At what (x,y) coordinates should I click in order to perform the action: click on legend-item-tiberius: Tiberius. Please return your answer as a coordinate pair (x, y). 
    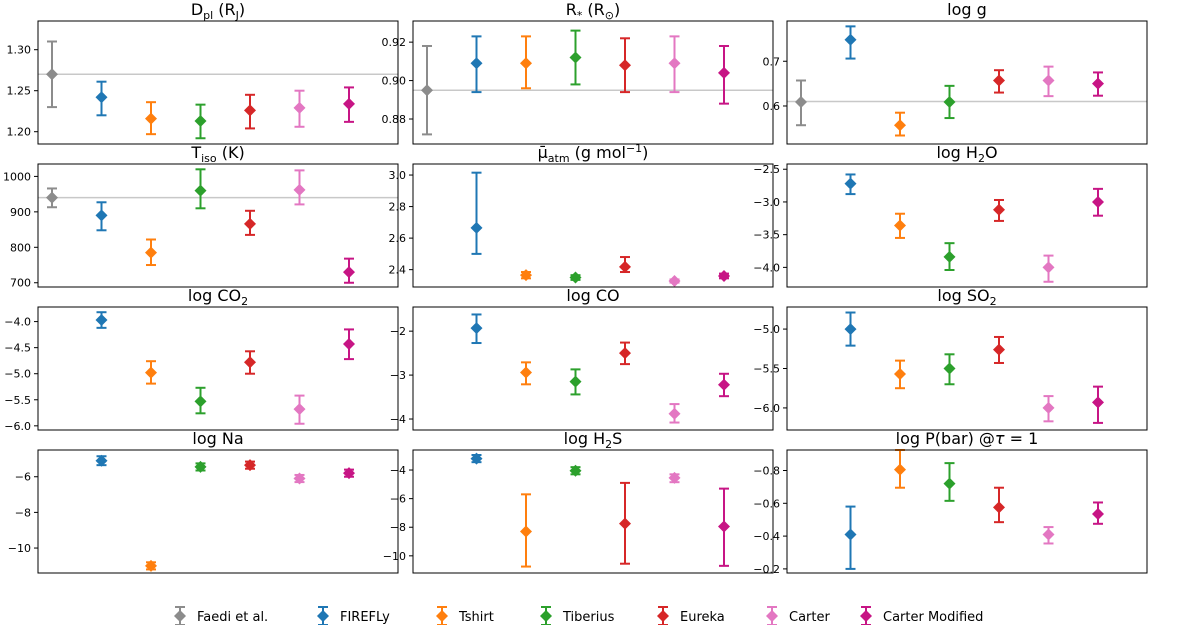
    Looking at the image, I should click on (577, 615).